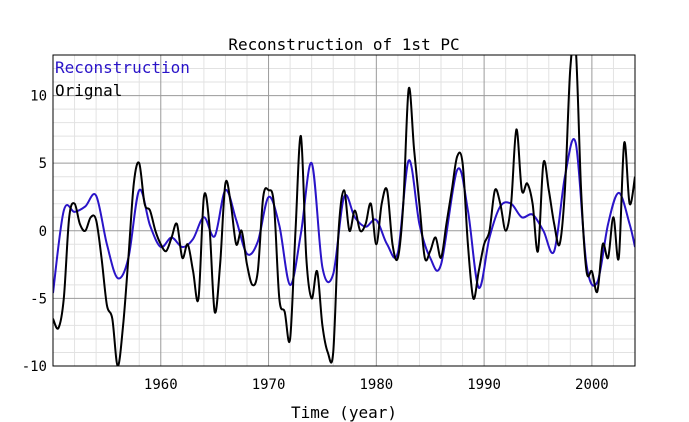 Image resolution: width=689 pixels, height=422 pixels. Describe the element at coordinates (43, 232) in the screenshot. I see `y-tick-label: 0` at that location.